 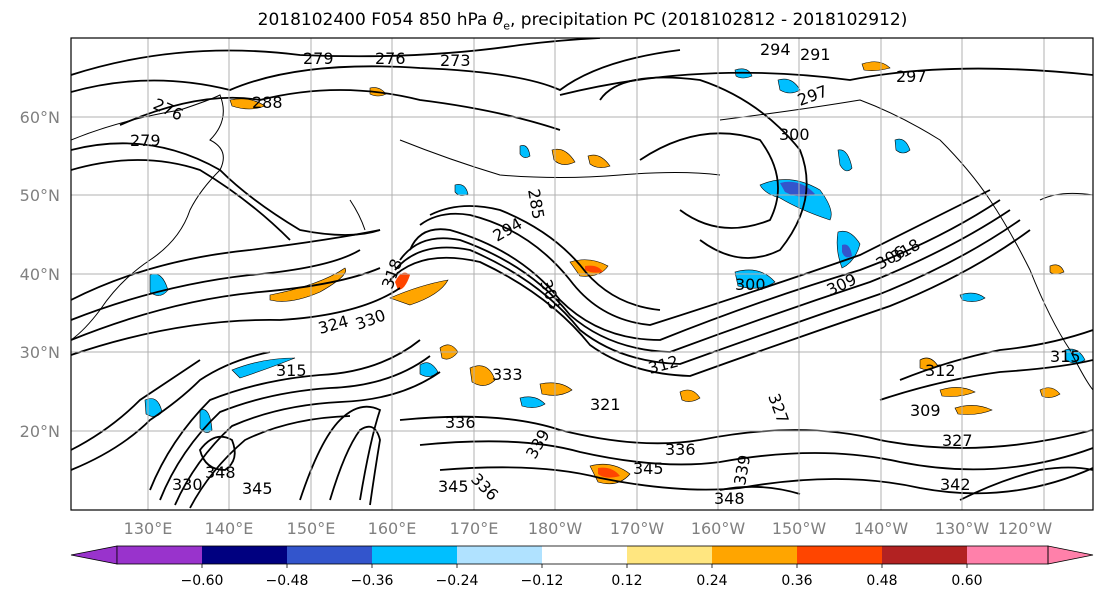 I want to click on contour-label: 294, so click(x=775, y=49).